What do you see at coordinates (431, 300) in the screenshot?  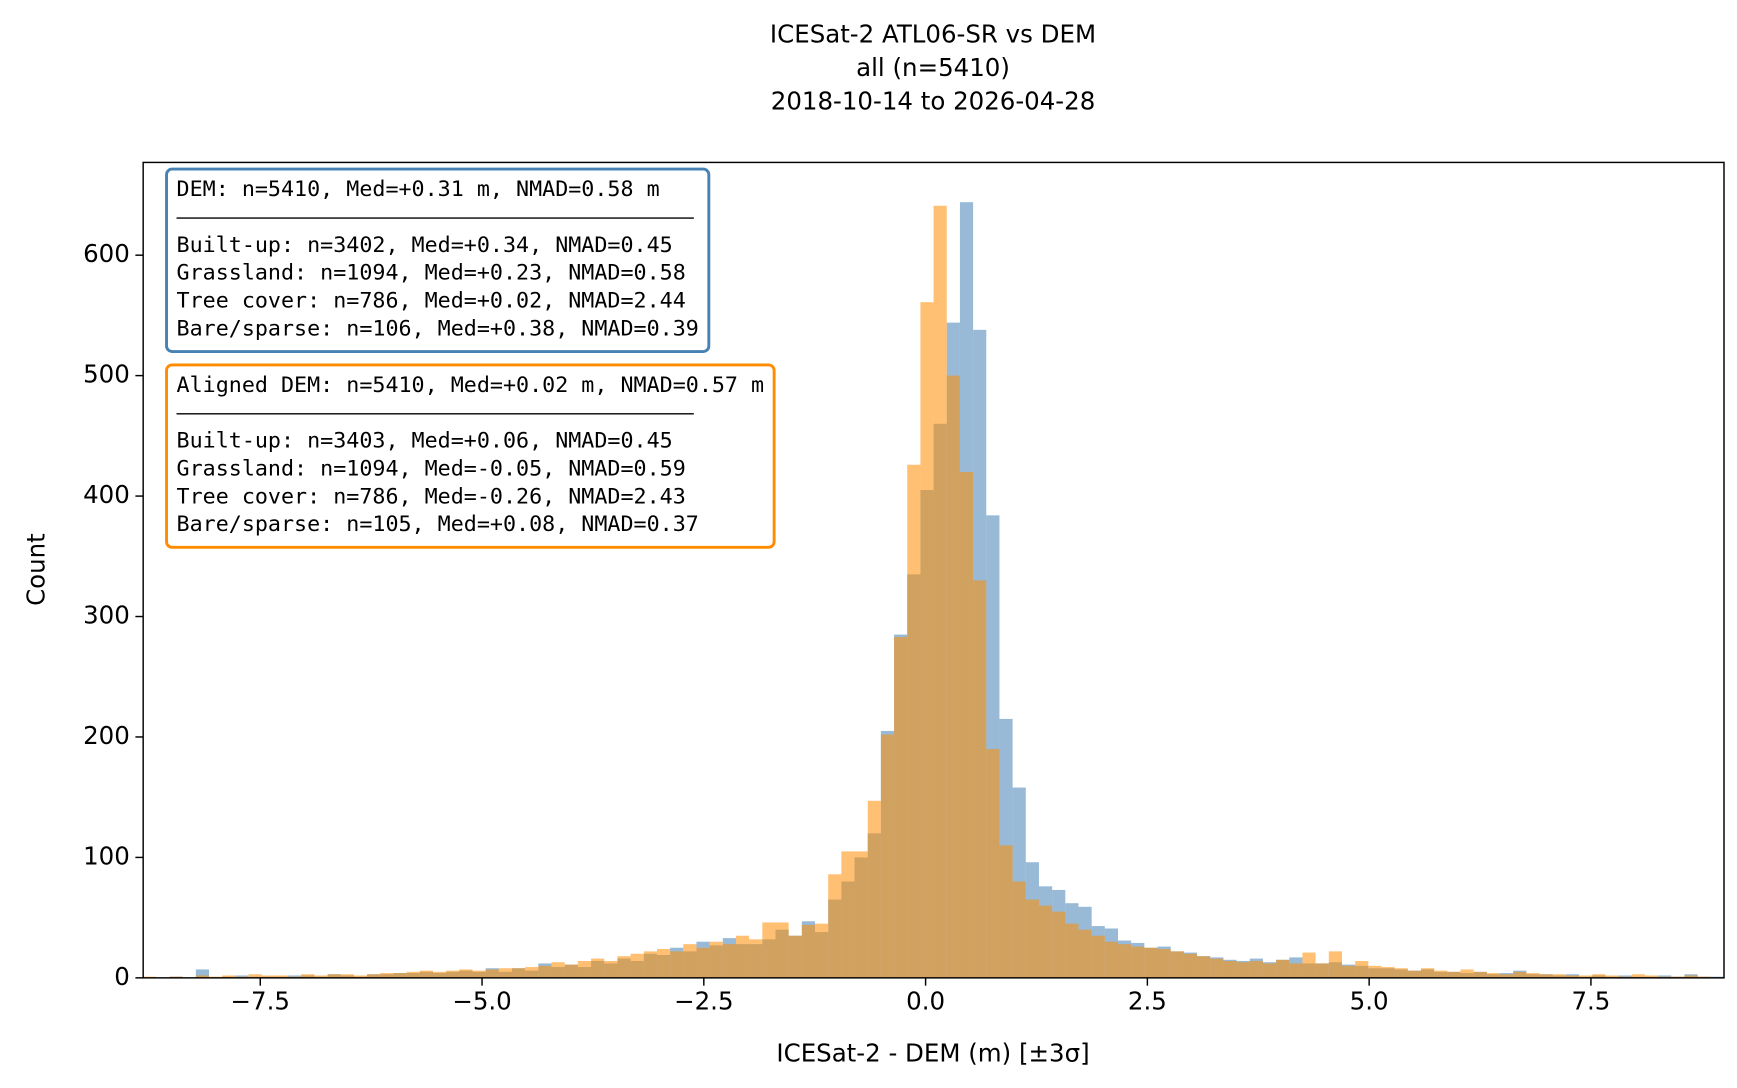 I see `annotation-line: Tree cover: n=786, Med=+0.02, NMAD=2.44` at bounding box center [431, 300].